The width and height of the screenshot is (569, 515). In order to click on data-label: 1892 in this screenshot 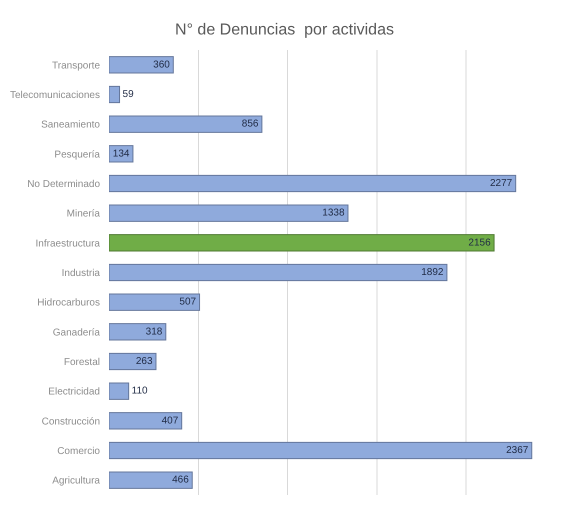, I will do `click(432, 272)`.